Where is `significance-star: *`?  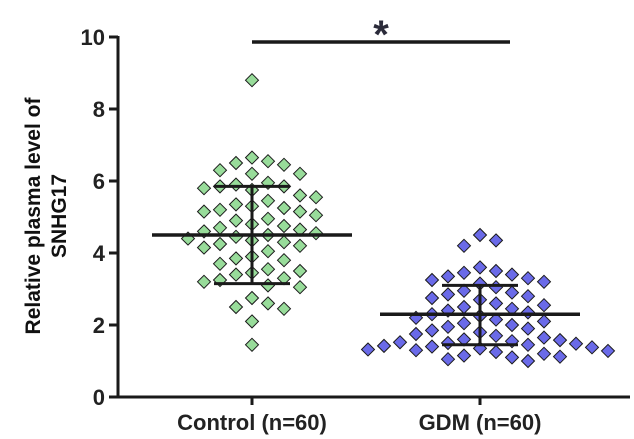
significance-star: * is located at coordinates (381, 35).